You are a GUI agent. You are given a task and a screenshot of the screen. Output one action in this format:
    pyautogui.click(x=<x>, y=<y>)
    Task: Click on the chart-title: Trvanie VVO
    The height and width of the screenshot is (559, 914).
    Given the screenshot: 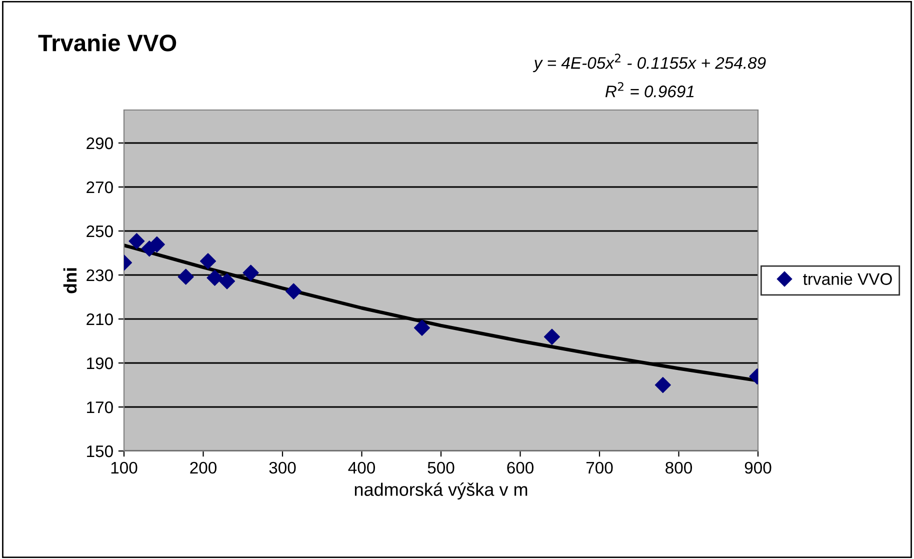 What is the action you would take?
    pyautogui.click(x=107, y=43)
    